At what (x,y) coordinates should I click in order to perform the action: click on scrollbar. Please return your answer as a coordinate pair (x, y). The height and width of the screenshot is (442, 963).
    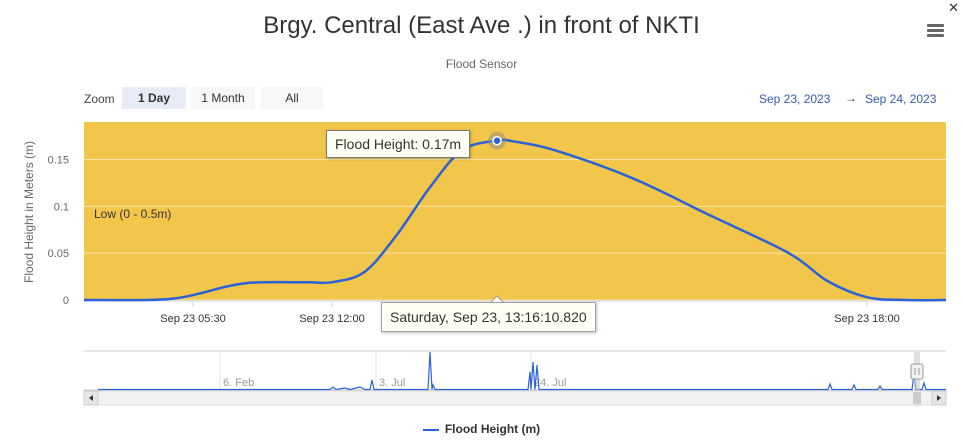
    Looking at the image, I should click on (515, 398).